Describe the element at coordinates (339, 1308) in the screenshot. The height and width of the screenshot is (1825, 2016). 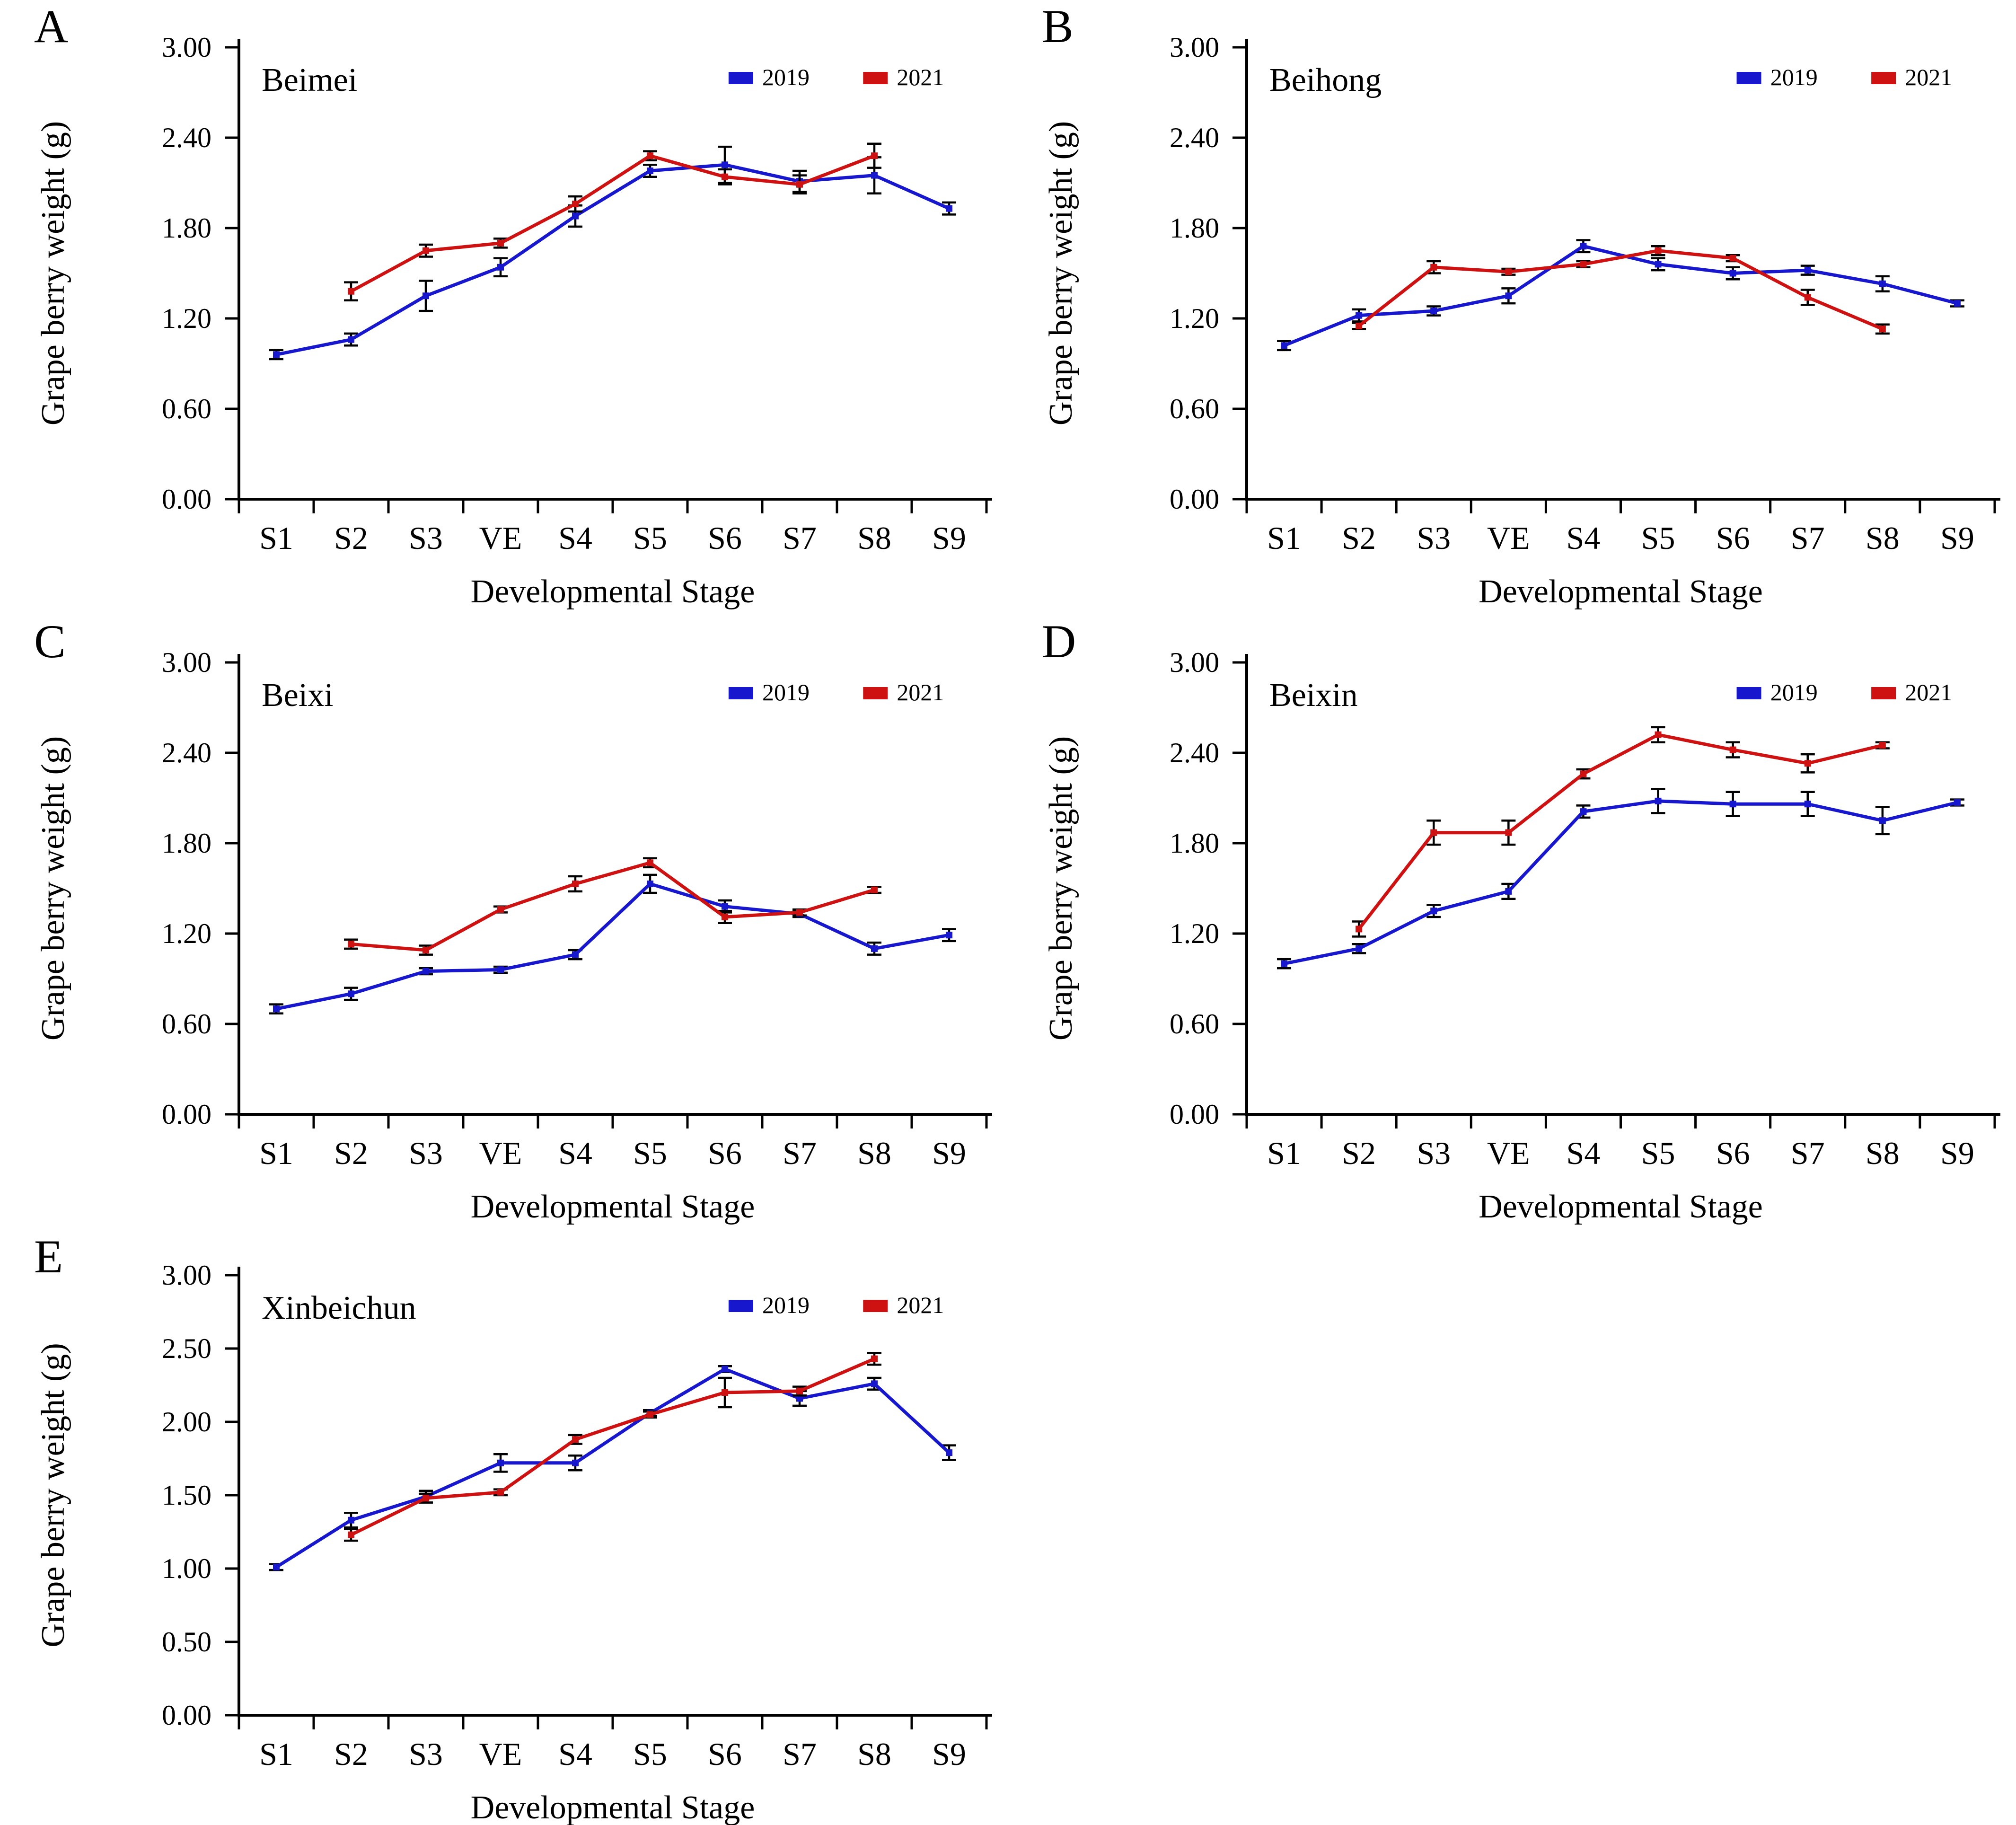
I see `chart-title: Xinbeichun` at that location.